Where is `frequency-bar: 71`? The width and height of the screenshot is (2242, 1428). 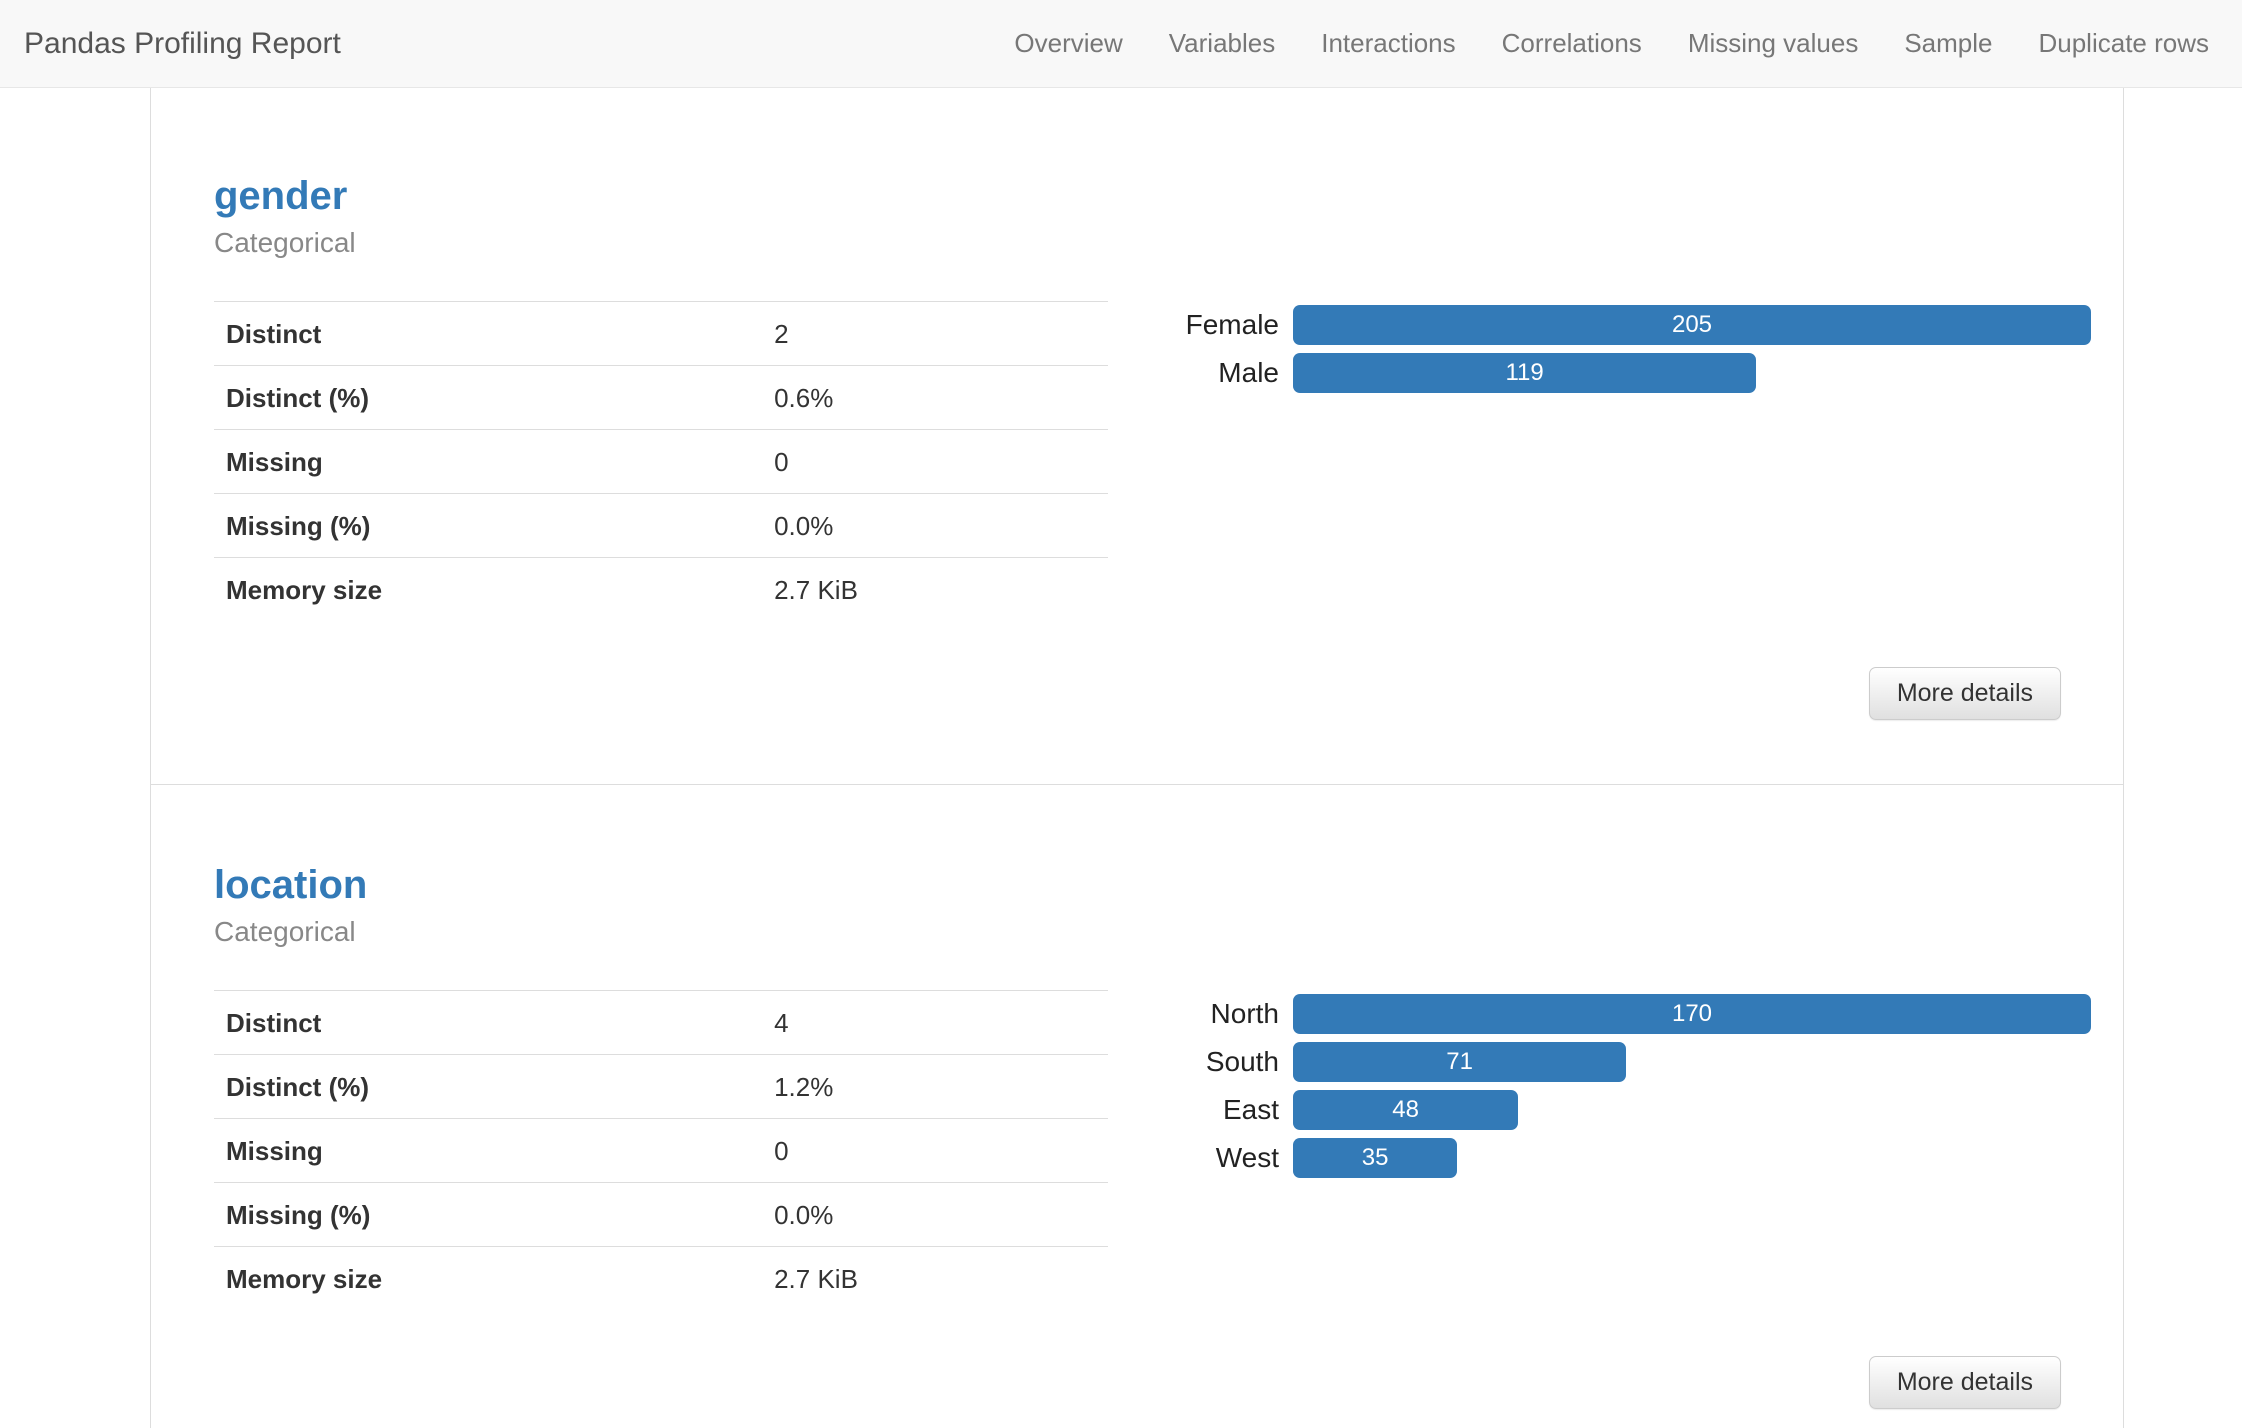
frequency-bar: 71 is located at coordinates (1460, 1062).